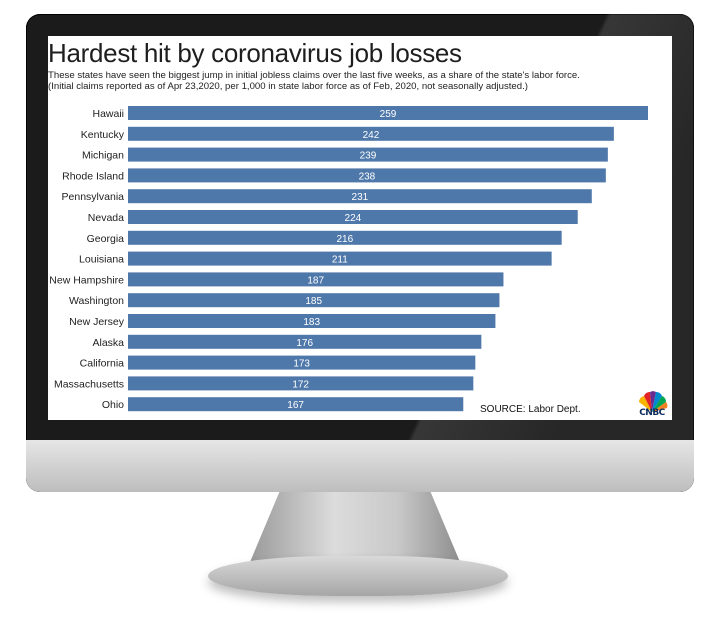 Image resolution: width=720 pixels, height=620 pixels. I want to click on bar-value-label: 176, so click(304, 343).